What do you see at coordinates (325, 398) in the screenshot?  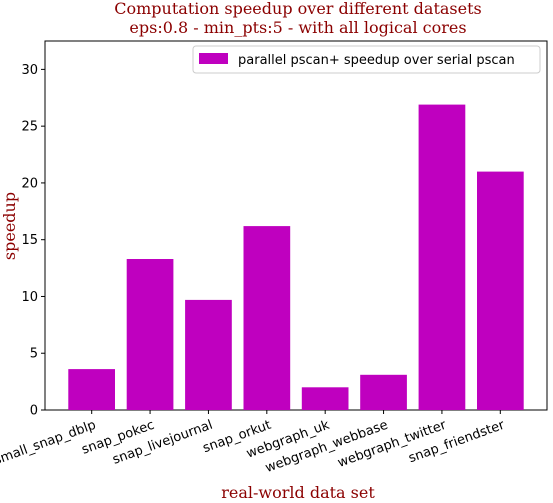 I see `bar-webgraph_uk` at bounding box center [325, 398].